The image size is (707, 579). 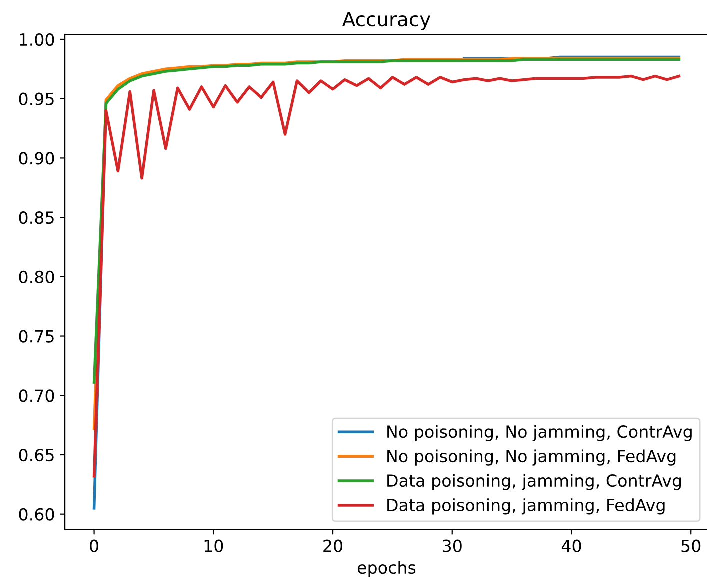 I want to click on y-tick-label: 0.75, so click(x=36, y=336).